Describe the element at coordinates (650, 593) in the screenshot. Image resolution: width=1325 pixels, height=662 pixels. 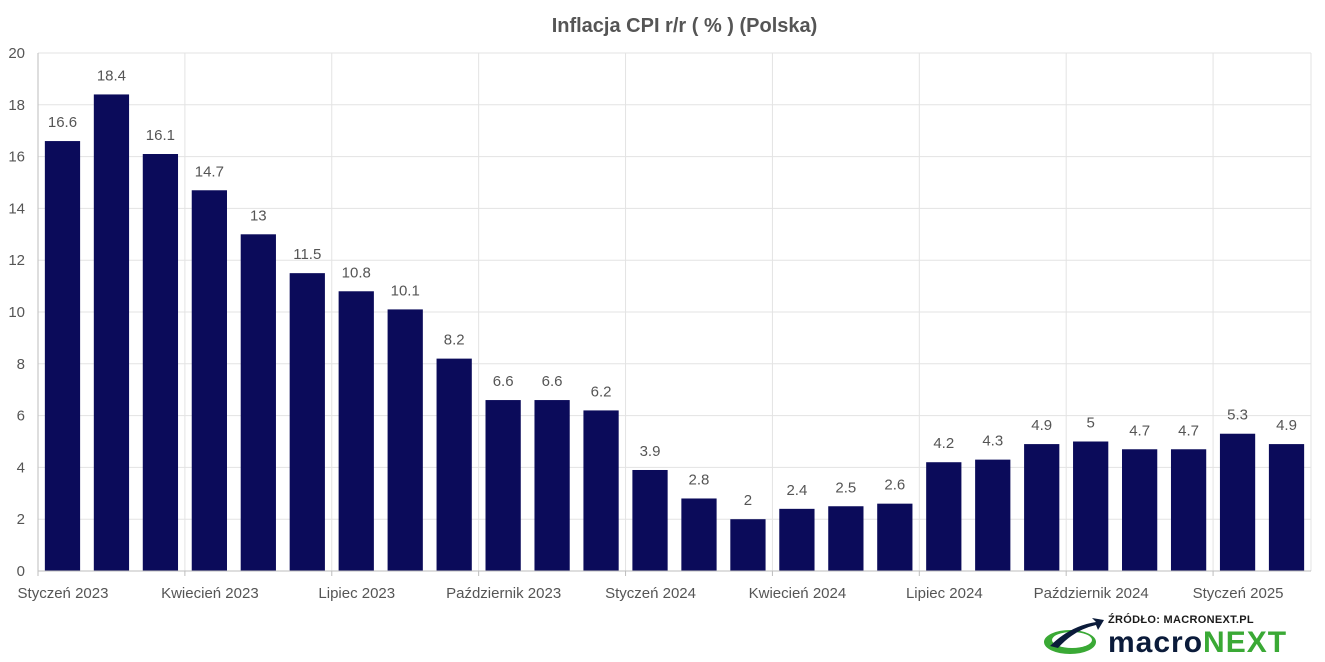
I see `x-tick-label: Styczeń 2024` at that location.